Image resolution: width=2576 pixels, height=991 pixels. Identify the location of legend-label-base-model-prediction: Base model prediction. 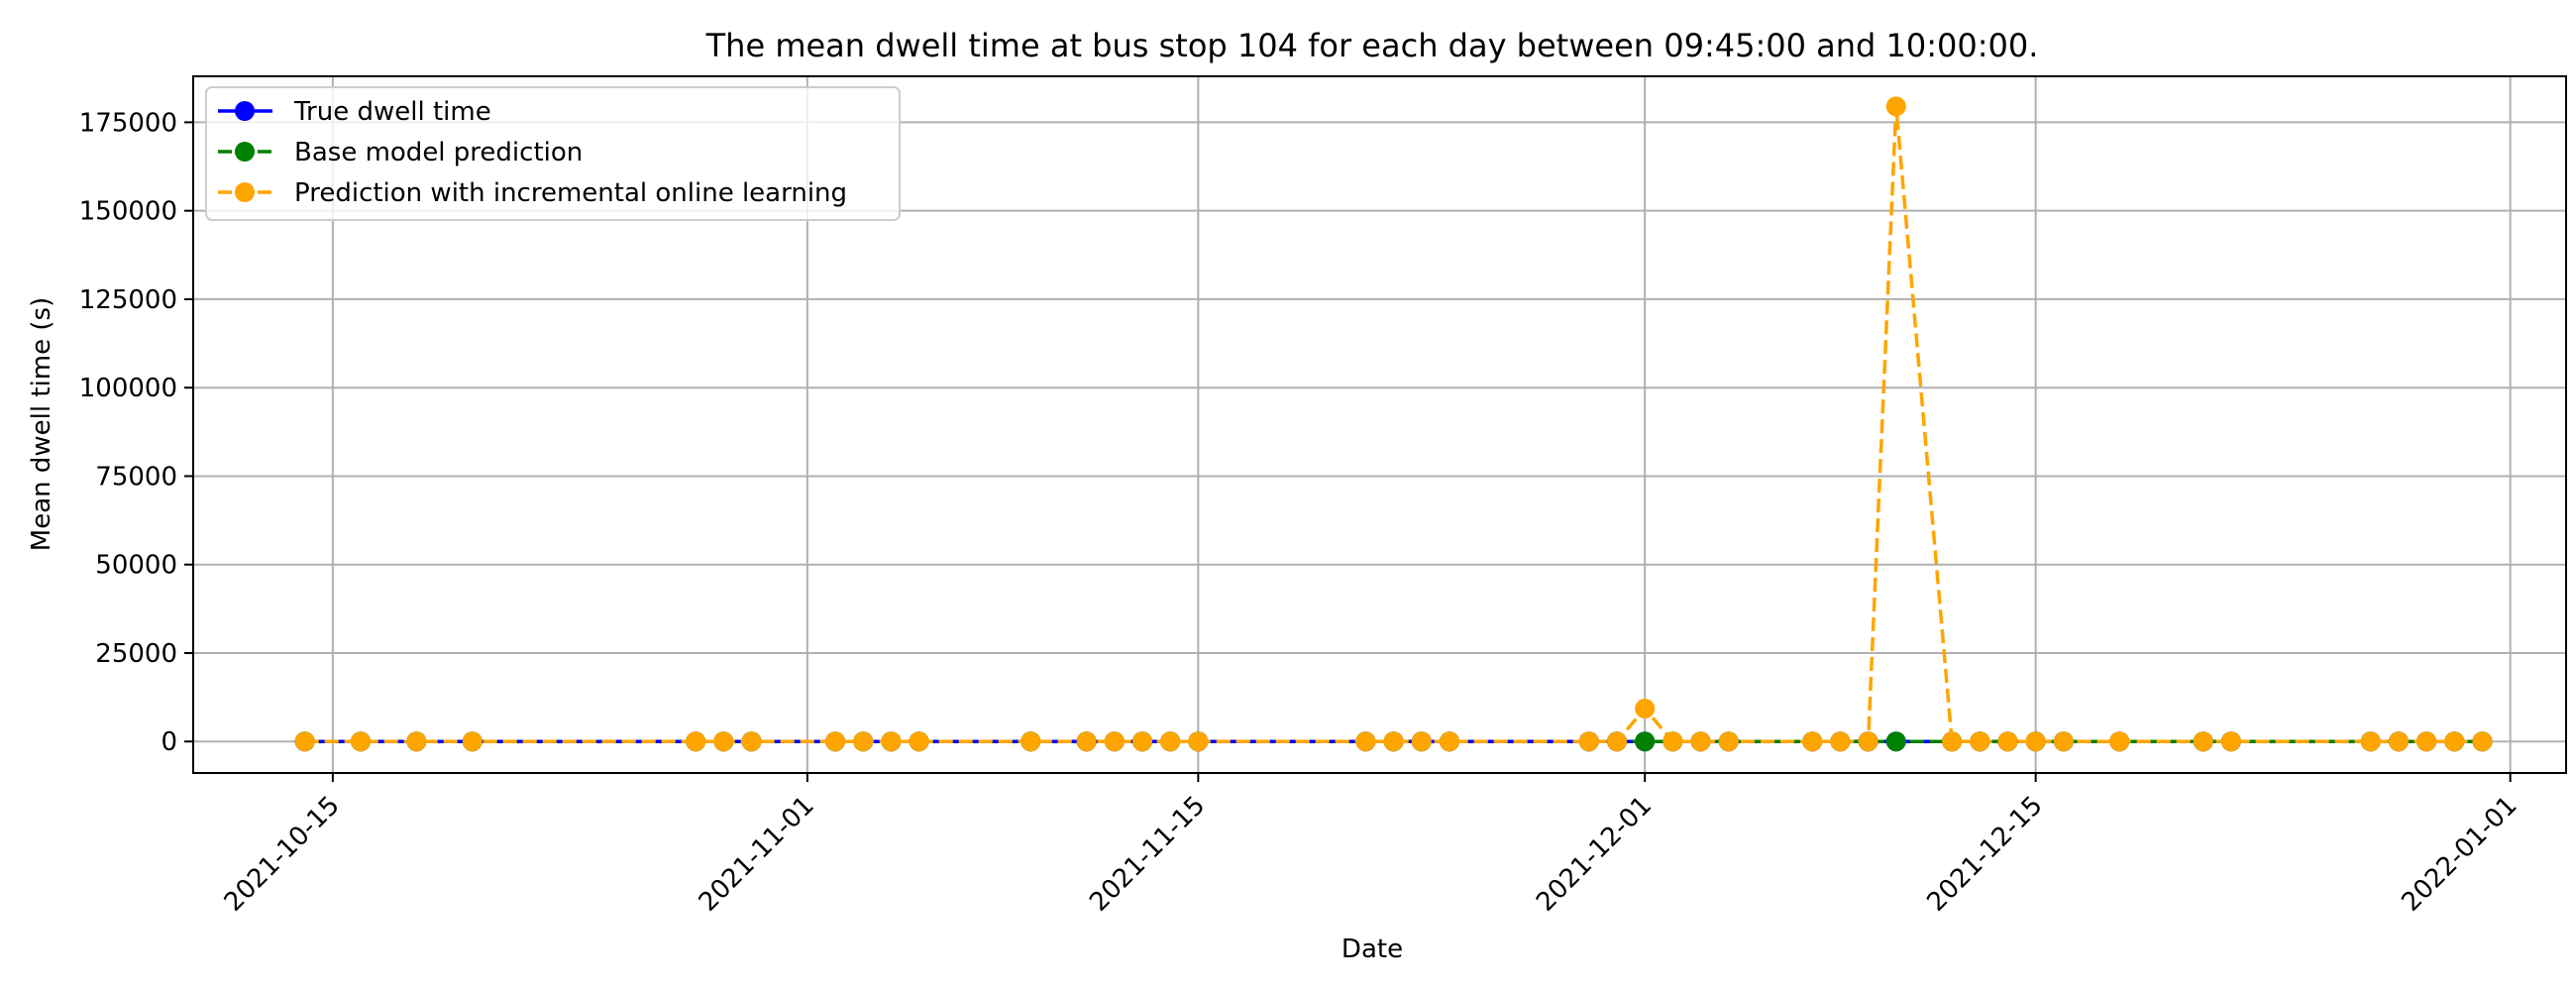
(438, 152).